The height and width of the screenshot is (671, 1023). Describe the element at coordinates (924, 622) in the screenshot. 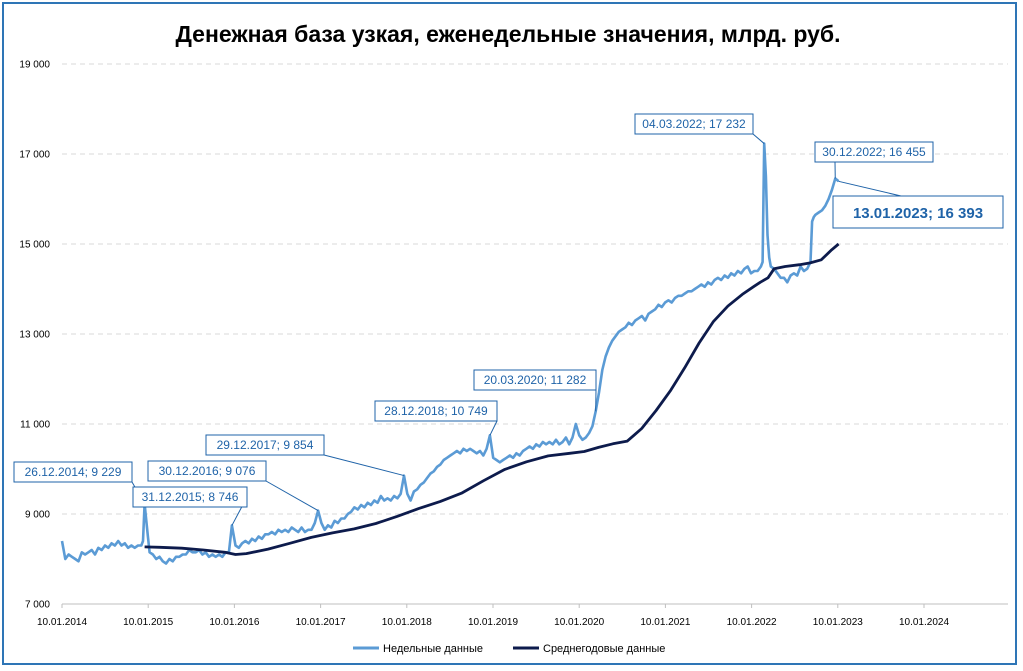

I see `x-tick-label: 10.01.2024` at that location.